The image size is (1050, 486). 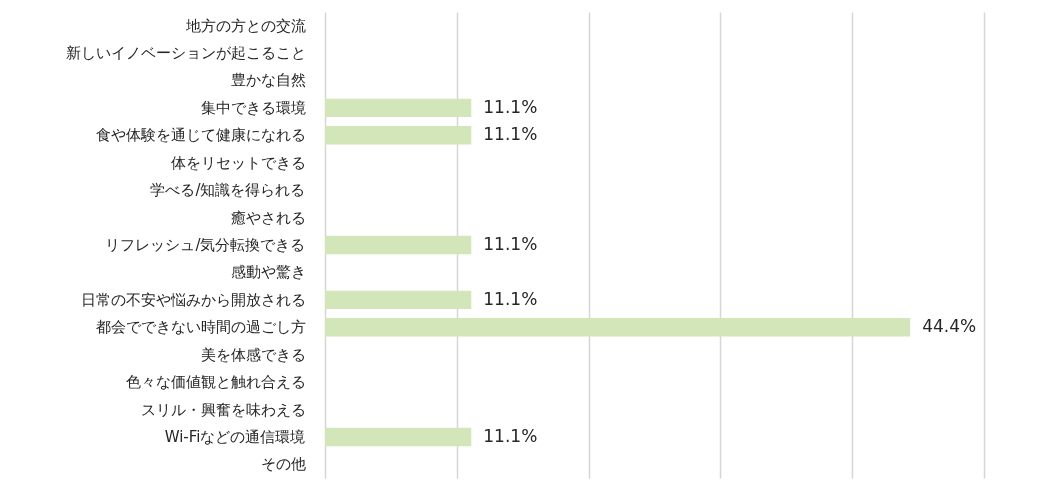 What do you see at coordinates (235, 437) in the screenshot?
I see `y-tick-label: Wi-Fiなどの通信環境` at bounding box center [235, 437].